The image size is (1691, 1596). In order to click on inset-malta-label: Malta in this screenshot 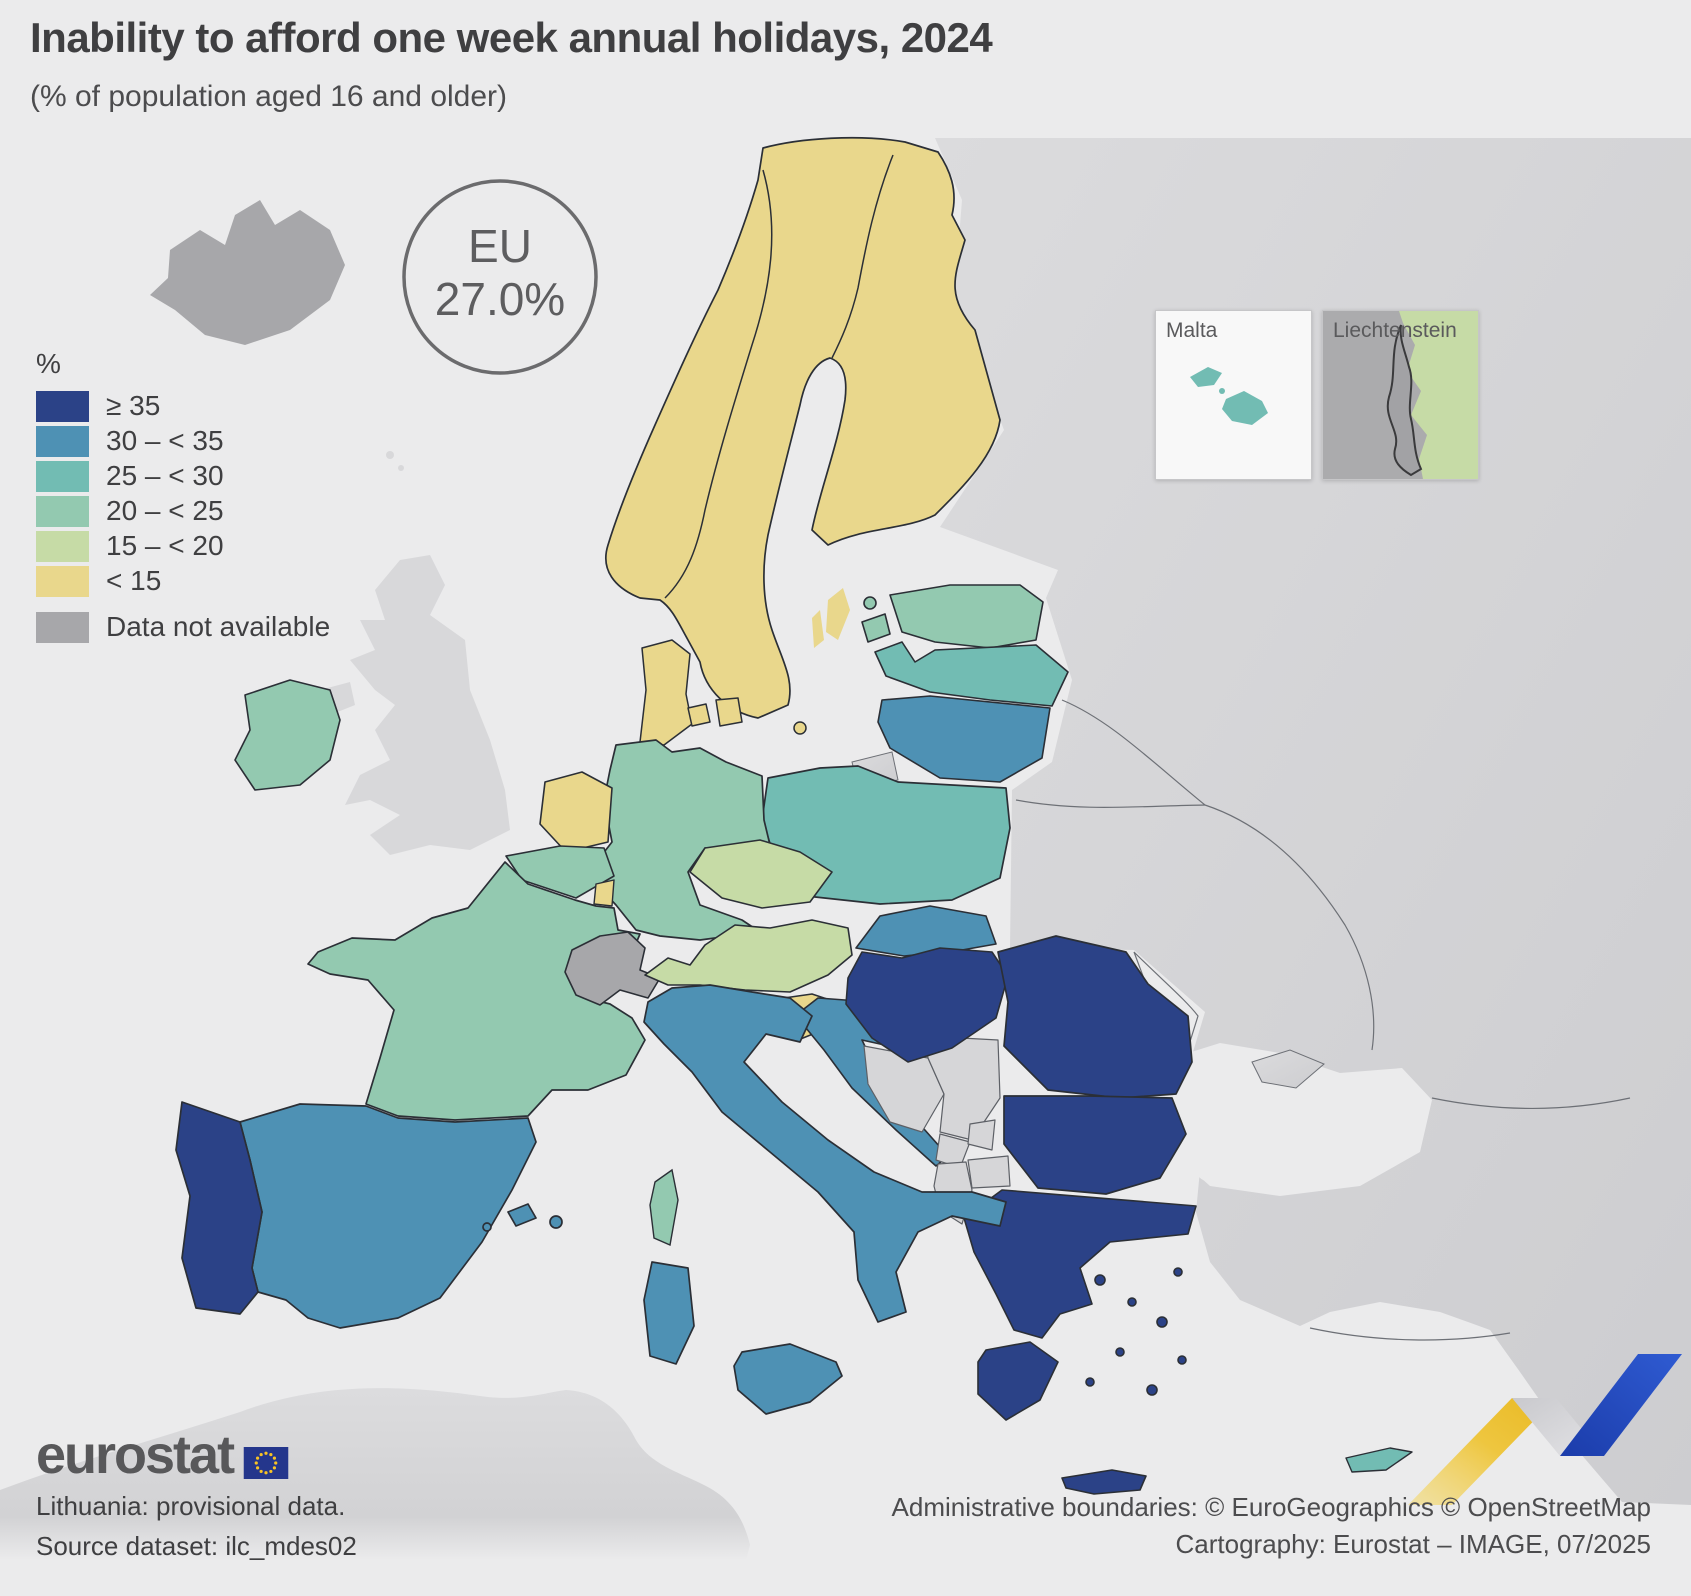, I will do `click(1192, 330)`.